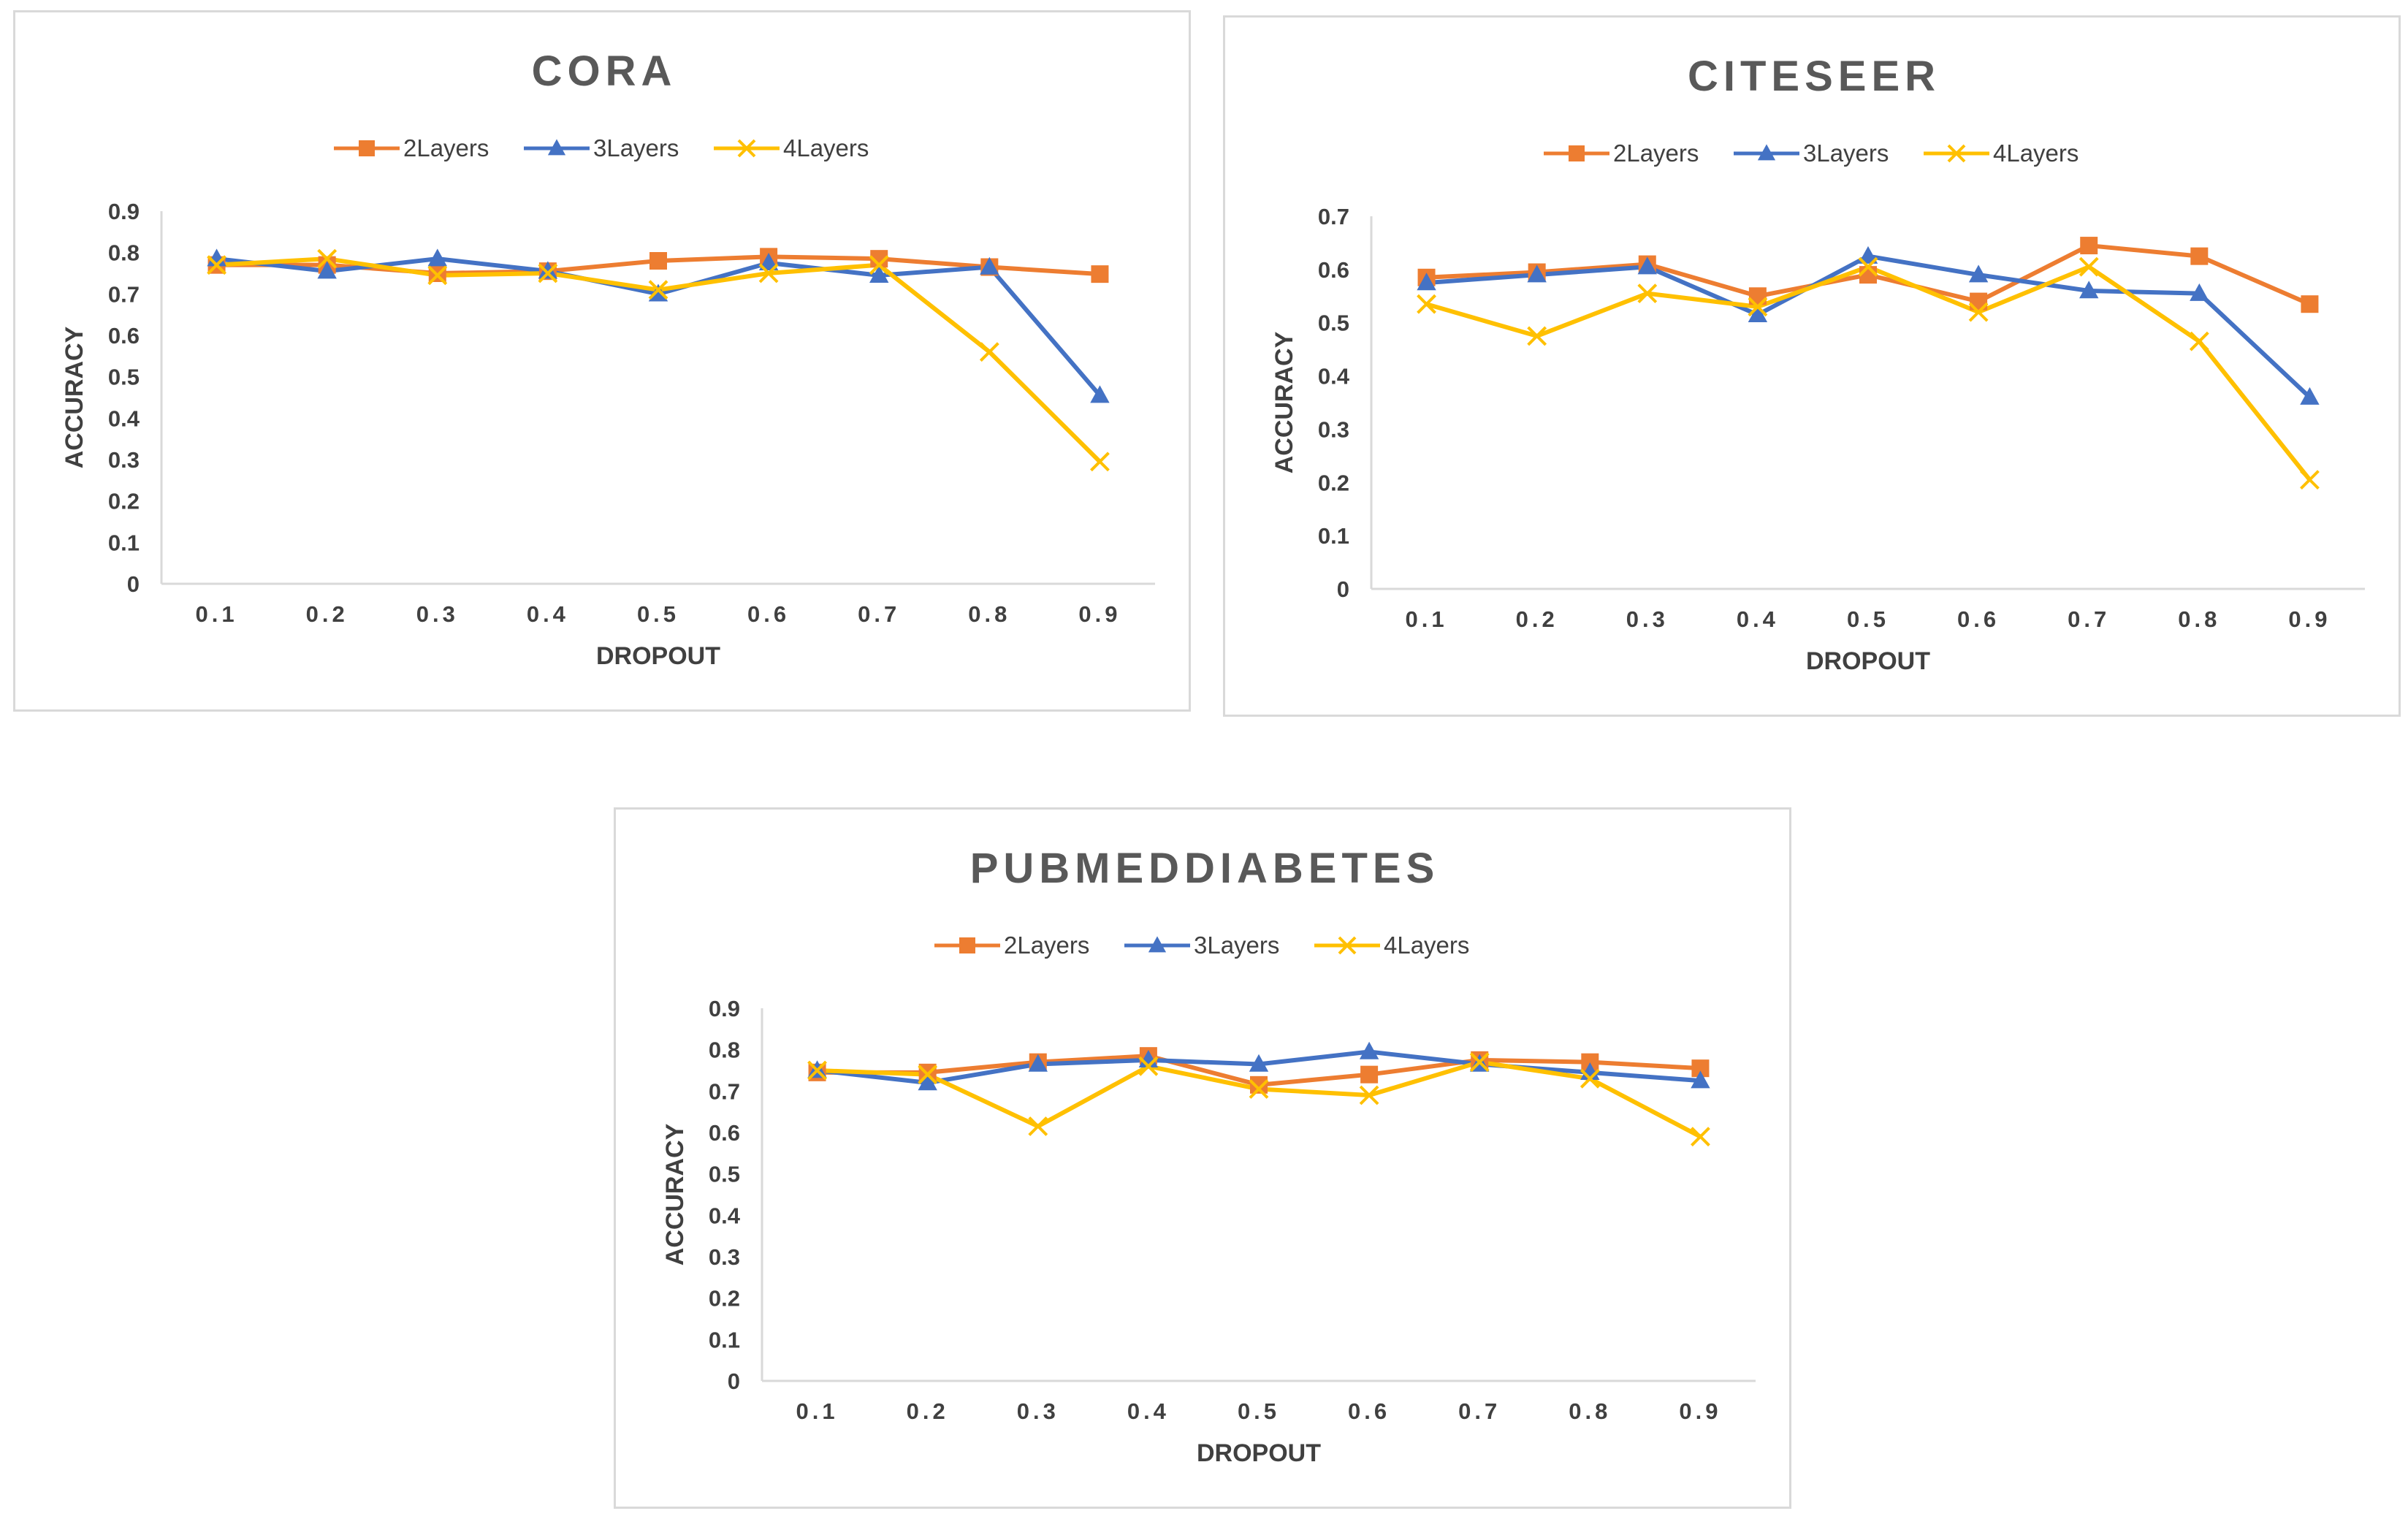 The image size is (2408, 1519). Describe the element at coordinates (1766, 152) in the screenshot. I see `legend-marker-triangle` at that location.